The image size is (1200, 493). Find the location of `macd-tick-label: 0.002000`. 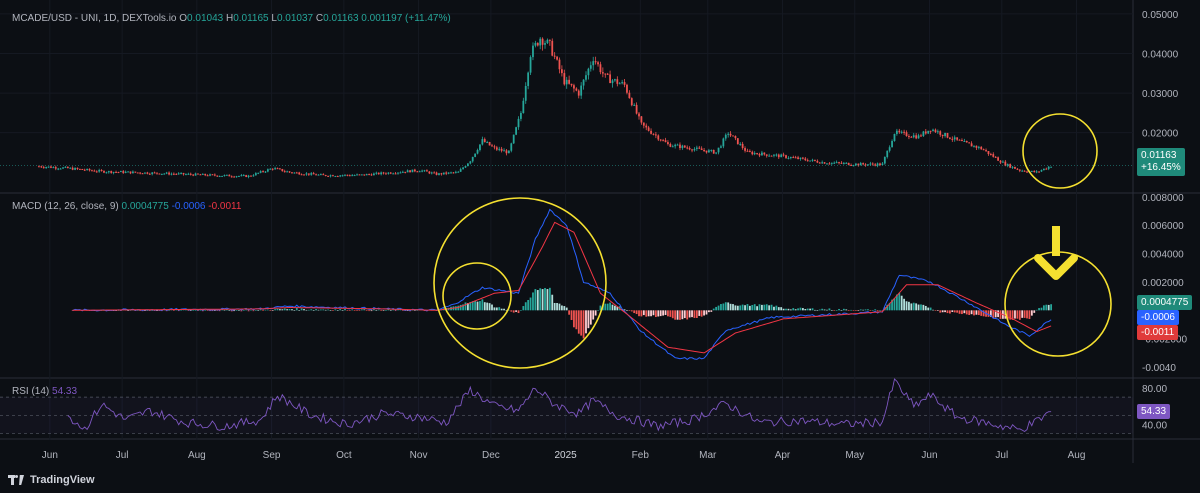

macd-tick-label: 0.002000 is located at coordinates (1163, 283).